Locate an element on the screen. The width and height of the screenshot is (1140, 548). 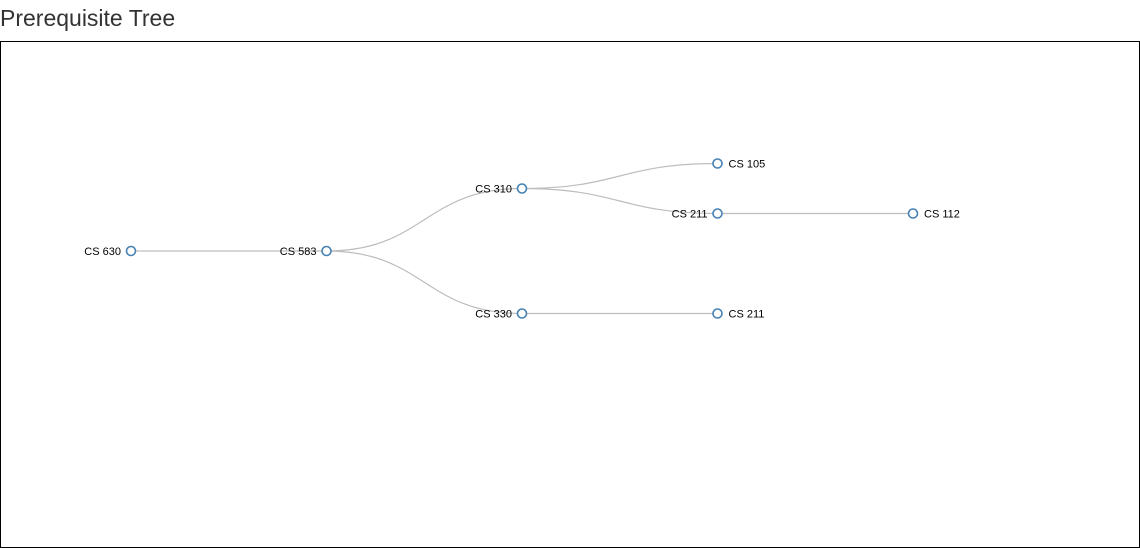
node-label: CS 330 is located at coordinates (493, 314).